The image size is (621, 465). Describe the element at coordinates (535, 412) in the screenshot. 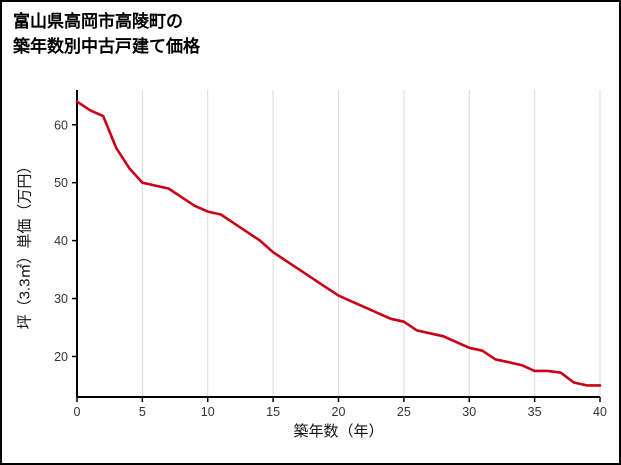

I see `x-tick-label: 35` at that location.